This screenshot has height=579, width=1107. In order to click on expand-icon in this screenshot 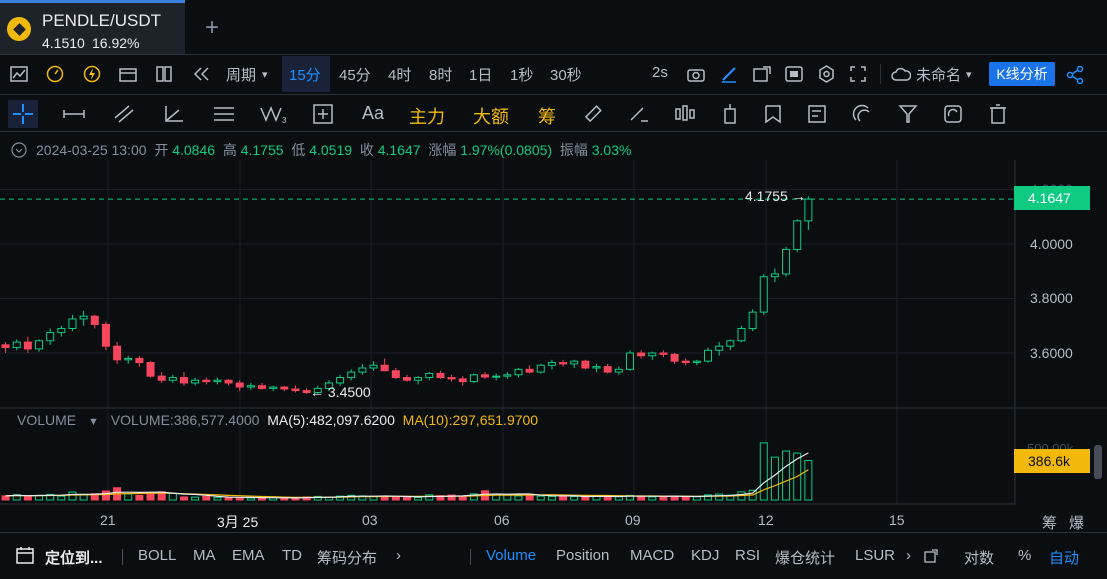, I will do `click(931, 556)`.